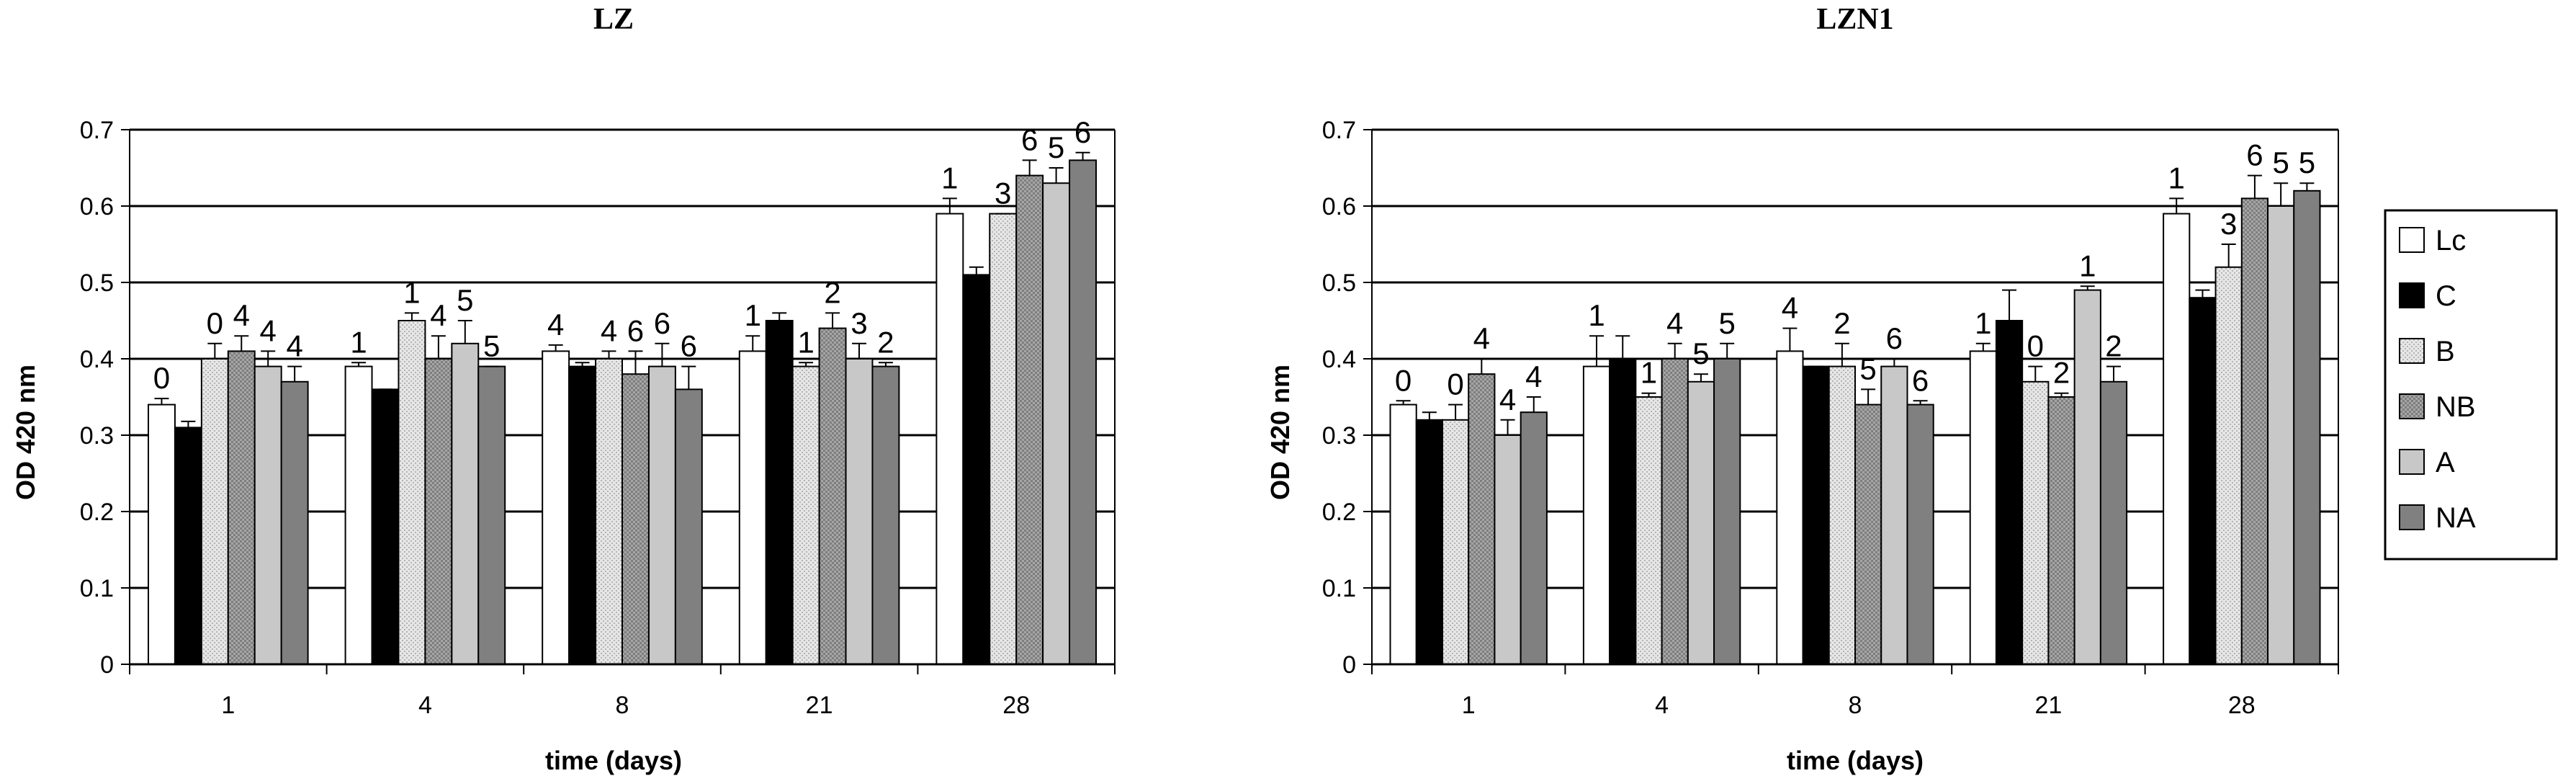 This screenshot has width=2576, height=781. Describe the element at coordinates (1855, 760) in the screenshot. I see `x-axis-label: time (days)` at that location.